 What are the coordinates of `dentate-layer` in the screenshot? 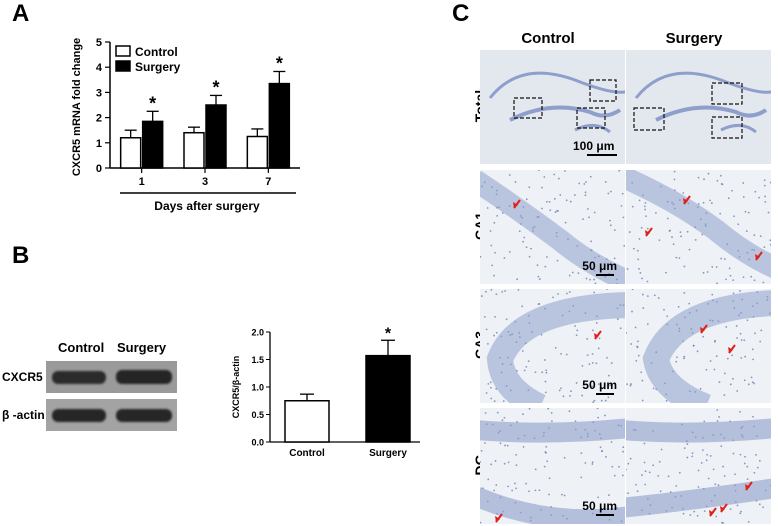 It's located at (738, 129).